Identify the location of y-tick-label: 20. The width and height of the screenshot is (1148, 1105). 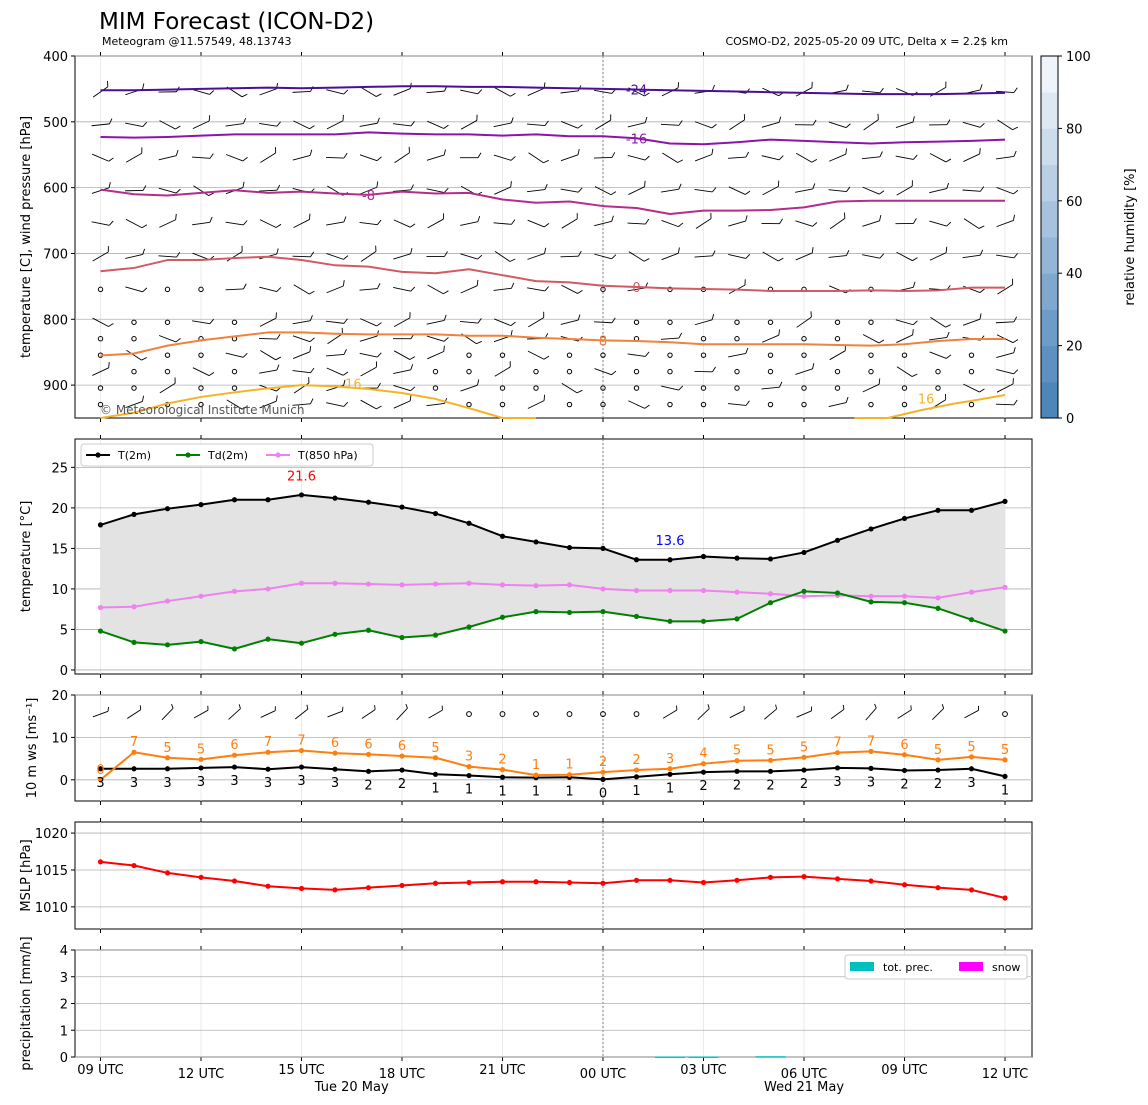
(59, 509).